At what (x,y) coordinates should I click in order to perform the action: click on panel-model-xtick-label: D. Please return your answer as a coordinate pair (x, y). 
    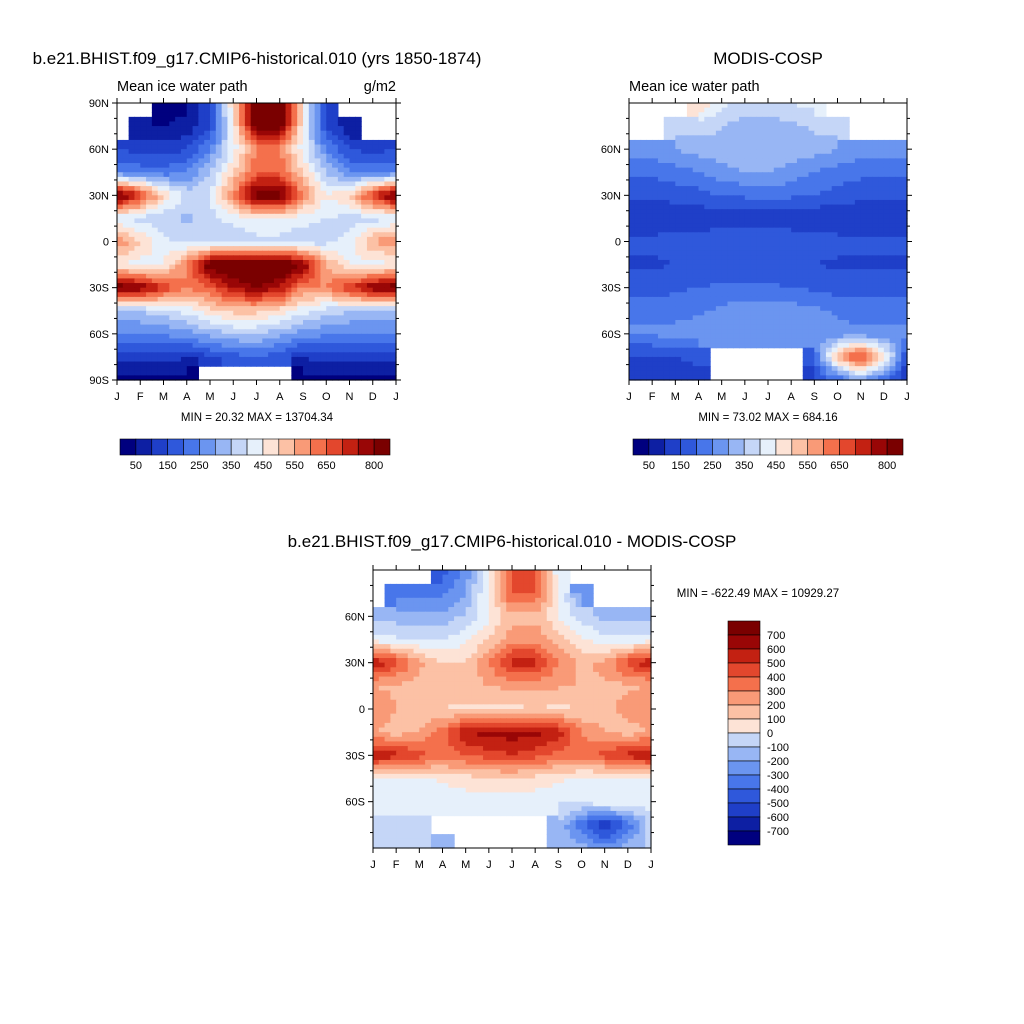
    Looking at the image, I should click on (373, 397).